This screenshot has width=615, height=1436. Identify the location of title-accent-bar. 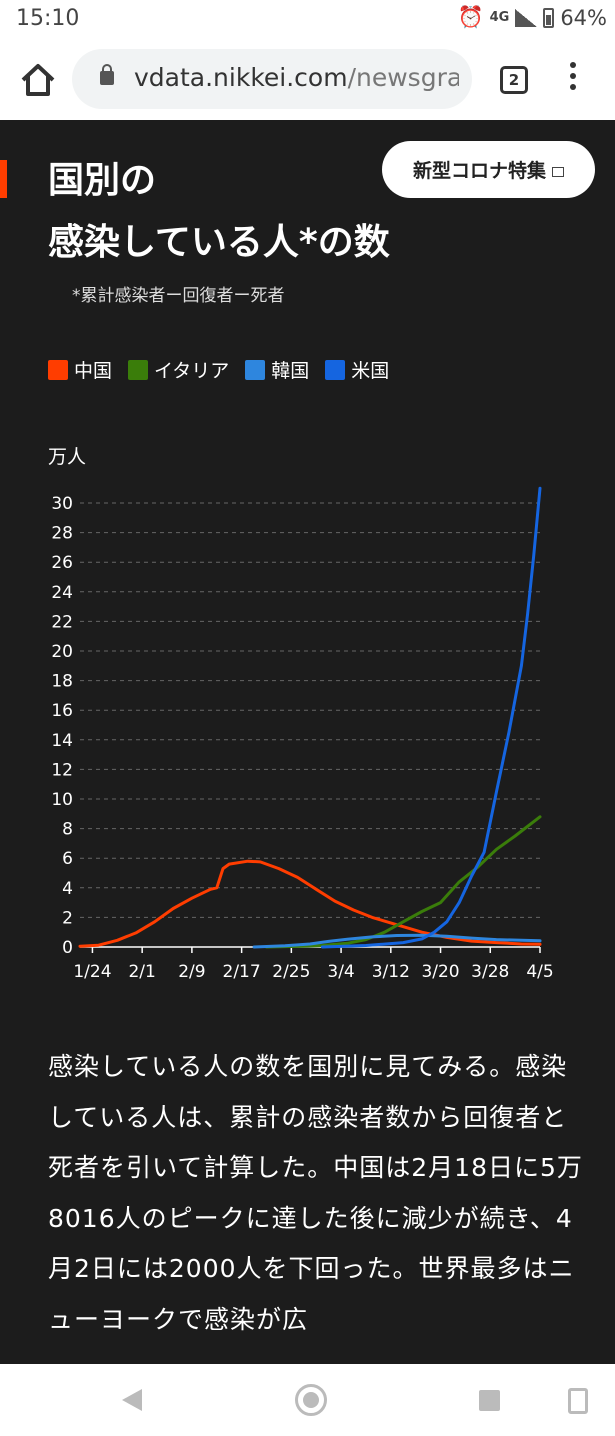
(3, 179).